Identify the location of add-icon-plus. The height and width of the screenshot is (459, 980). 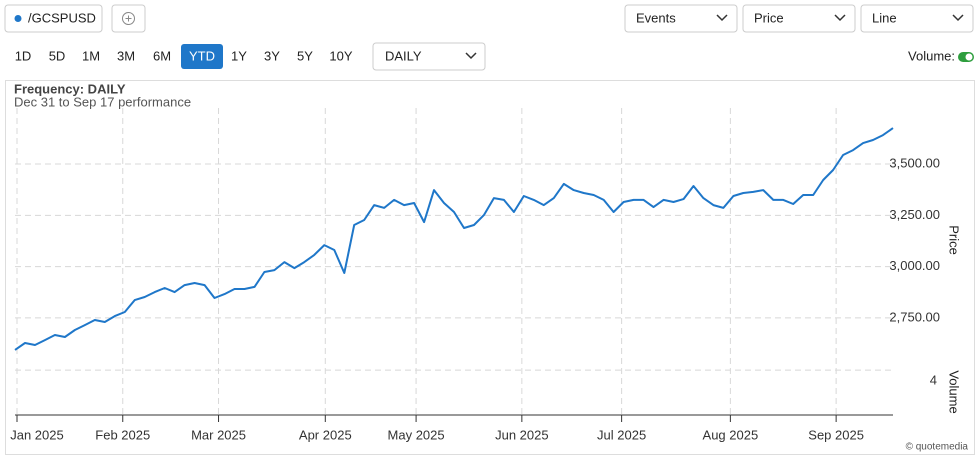
(128, 18).